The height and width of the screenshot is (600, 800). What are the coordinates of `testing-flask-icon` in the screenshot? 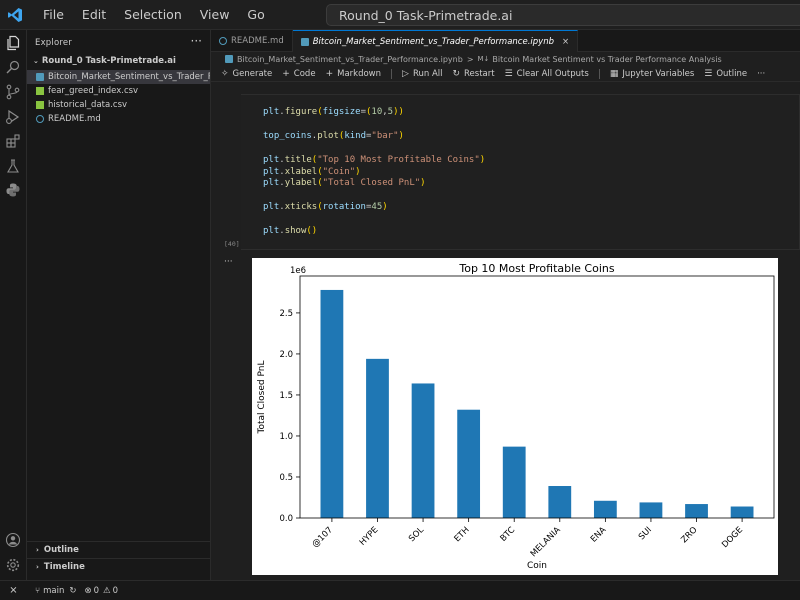 It's located at (13, 166).